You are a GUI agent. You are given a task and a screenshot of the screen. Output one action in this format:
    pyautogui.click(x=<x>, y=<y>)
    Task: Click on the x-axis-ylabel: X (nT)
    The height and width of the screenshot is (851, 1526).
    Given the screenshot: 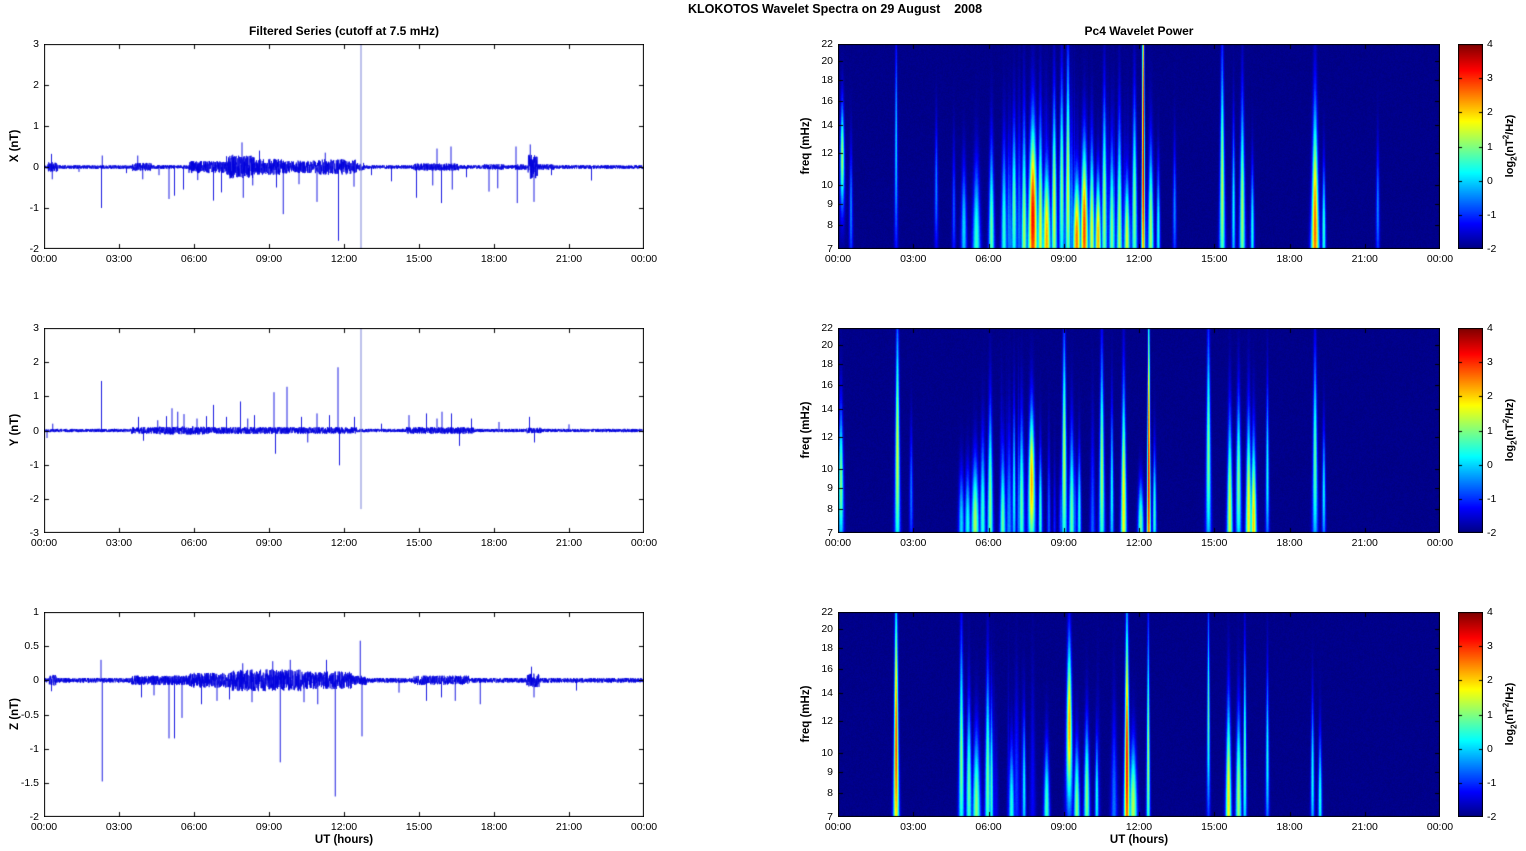 What is the action you would take?
    pyautogui.click(x=15, y=146)
    